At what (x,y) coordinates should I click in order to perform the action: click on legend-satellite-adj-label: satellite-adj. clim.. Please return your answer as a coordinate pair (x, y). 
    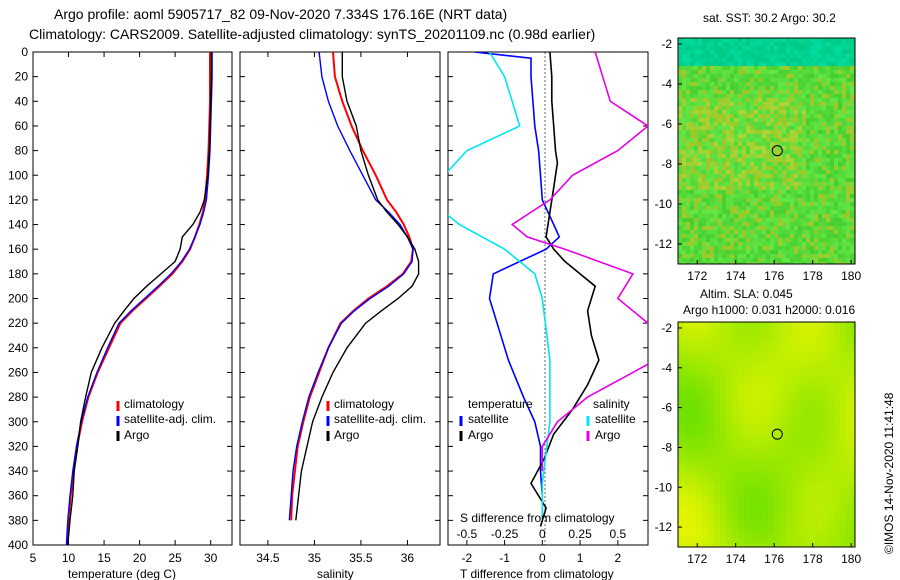
    Looking at the image, I should click on (170, 419).